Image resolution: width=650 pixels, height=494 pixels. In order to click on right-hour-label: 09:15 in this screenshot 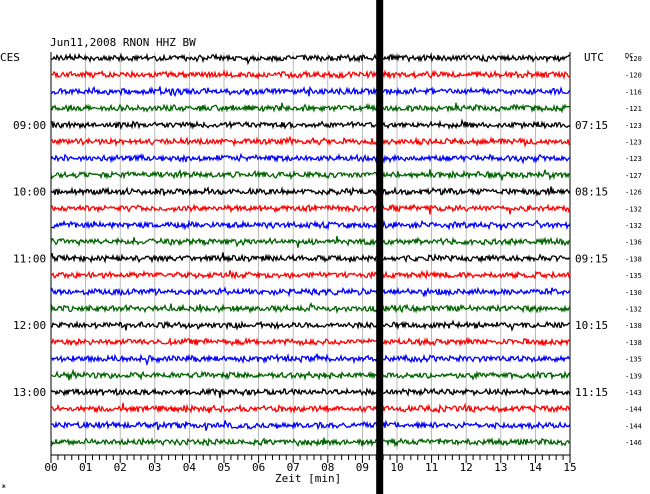, I will do `click(591, 258)`.